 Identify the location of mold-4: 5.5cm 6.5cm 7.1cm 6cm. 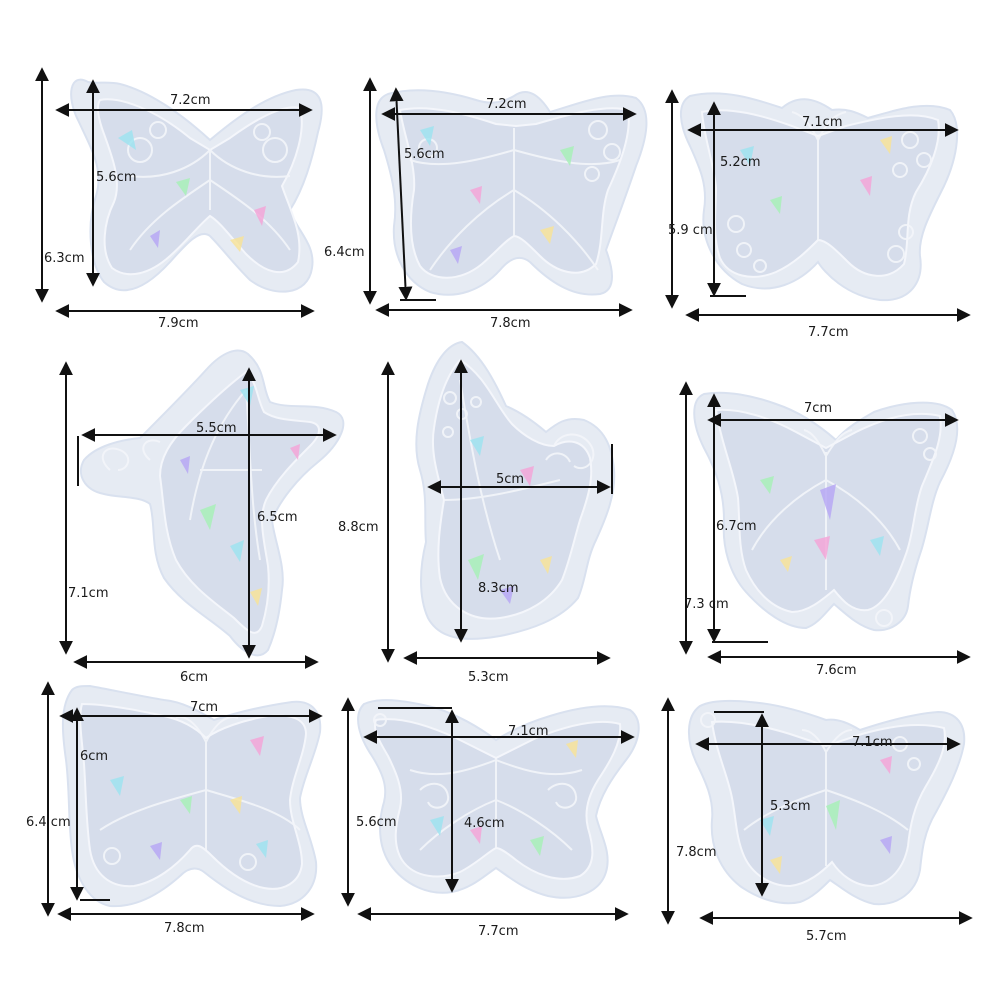
(202, 517).